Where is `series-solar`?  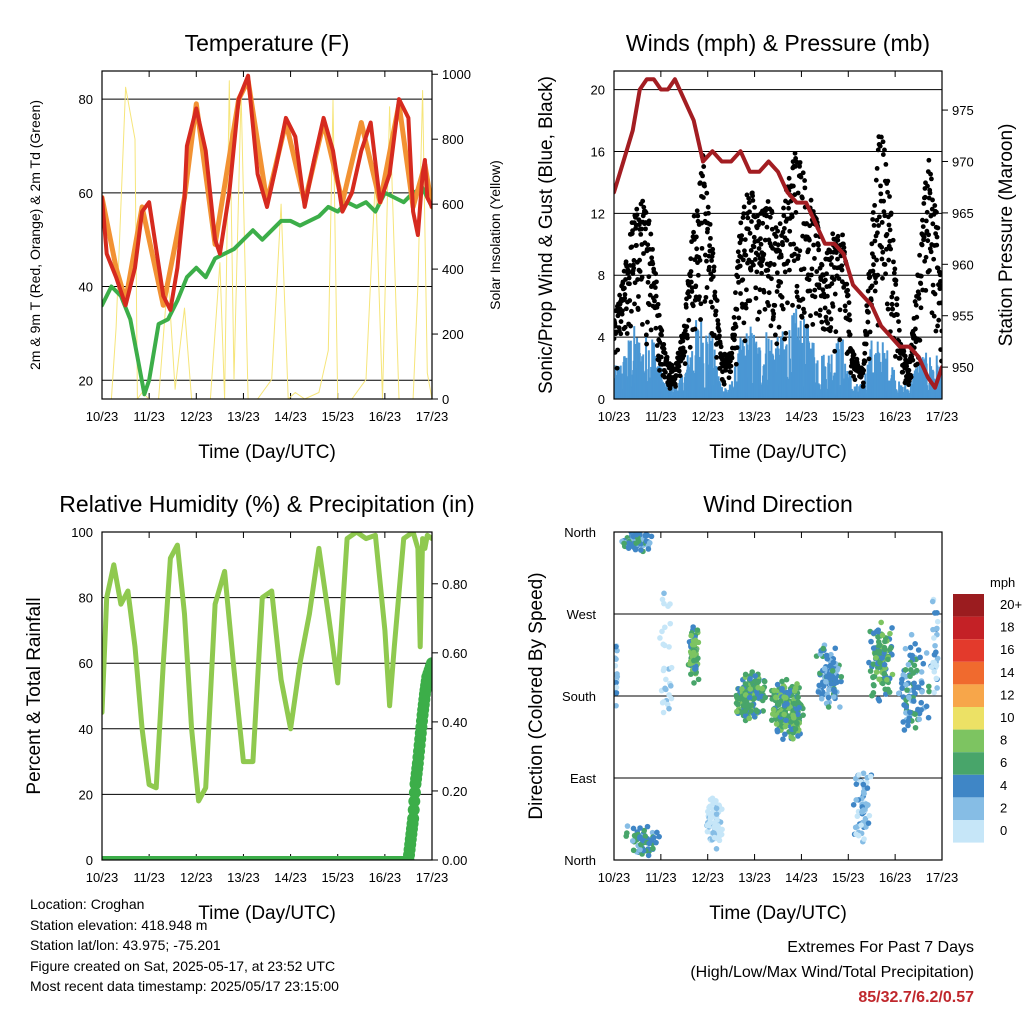
series-solar is located at coordinates (267, 239).